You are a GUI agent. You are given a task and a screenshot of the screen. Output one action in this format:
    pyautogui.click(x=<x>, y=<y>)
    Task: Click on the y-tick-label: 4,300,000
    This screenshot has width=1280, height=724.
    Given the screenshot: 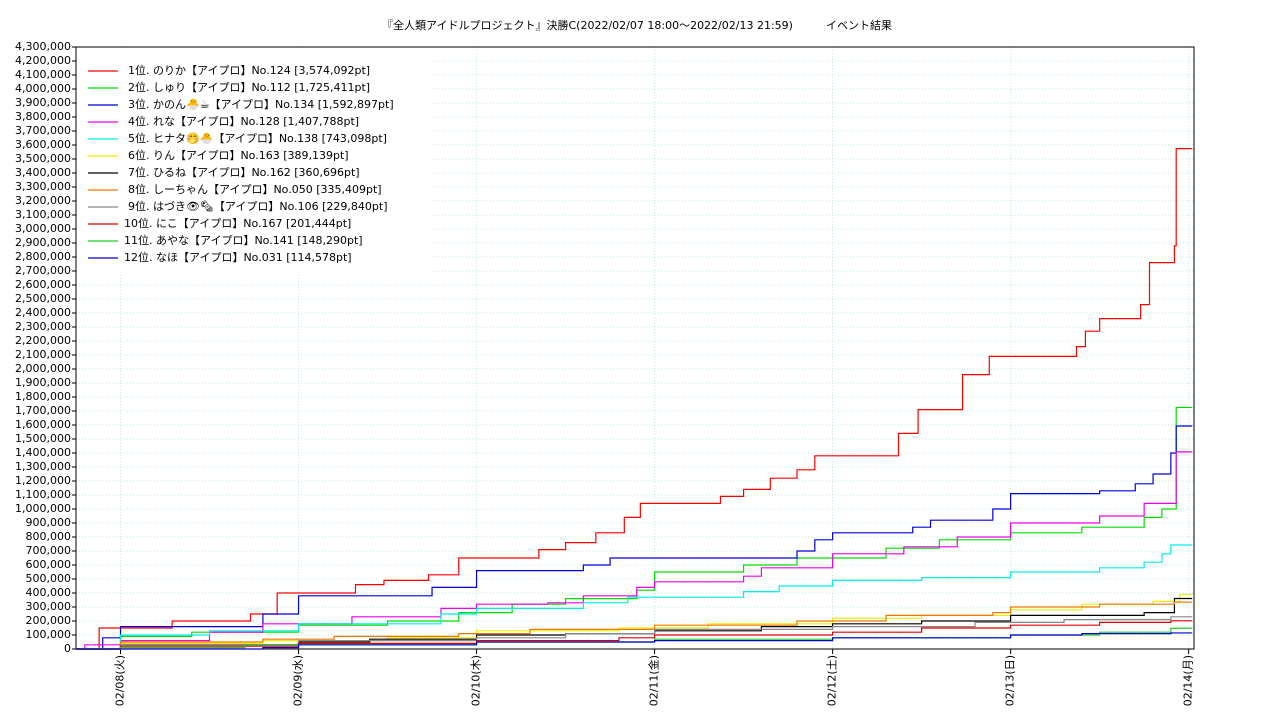 What is the action you would take?
    pyautogui.click(x=43, y=46)
    